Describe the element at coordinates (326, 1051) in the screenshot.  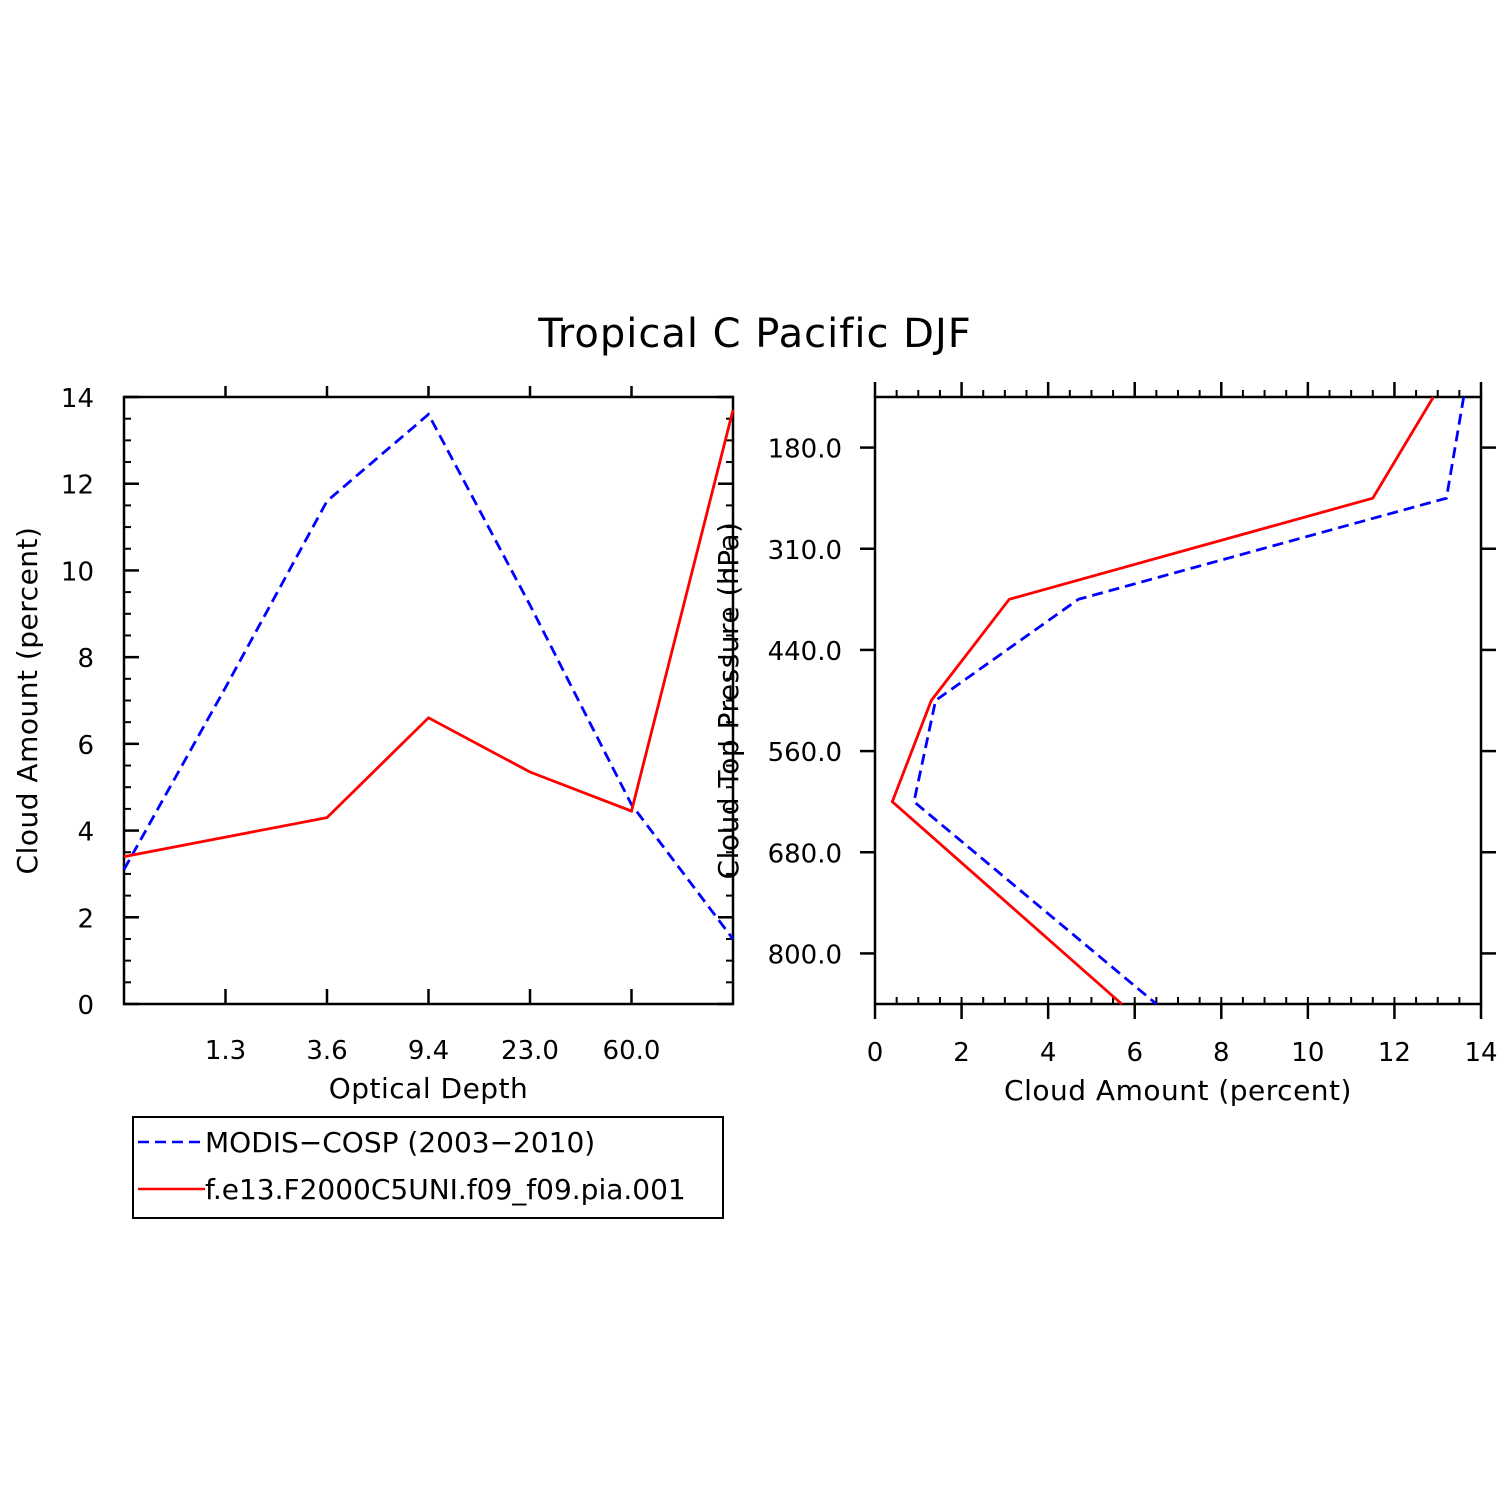
I see `x-tick-label: 3.6` at that location.